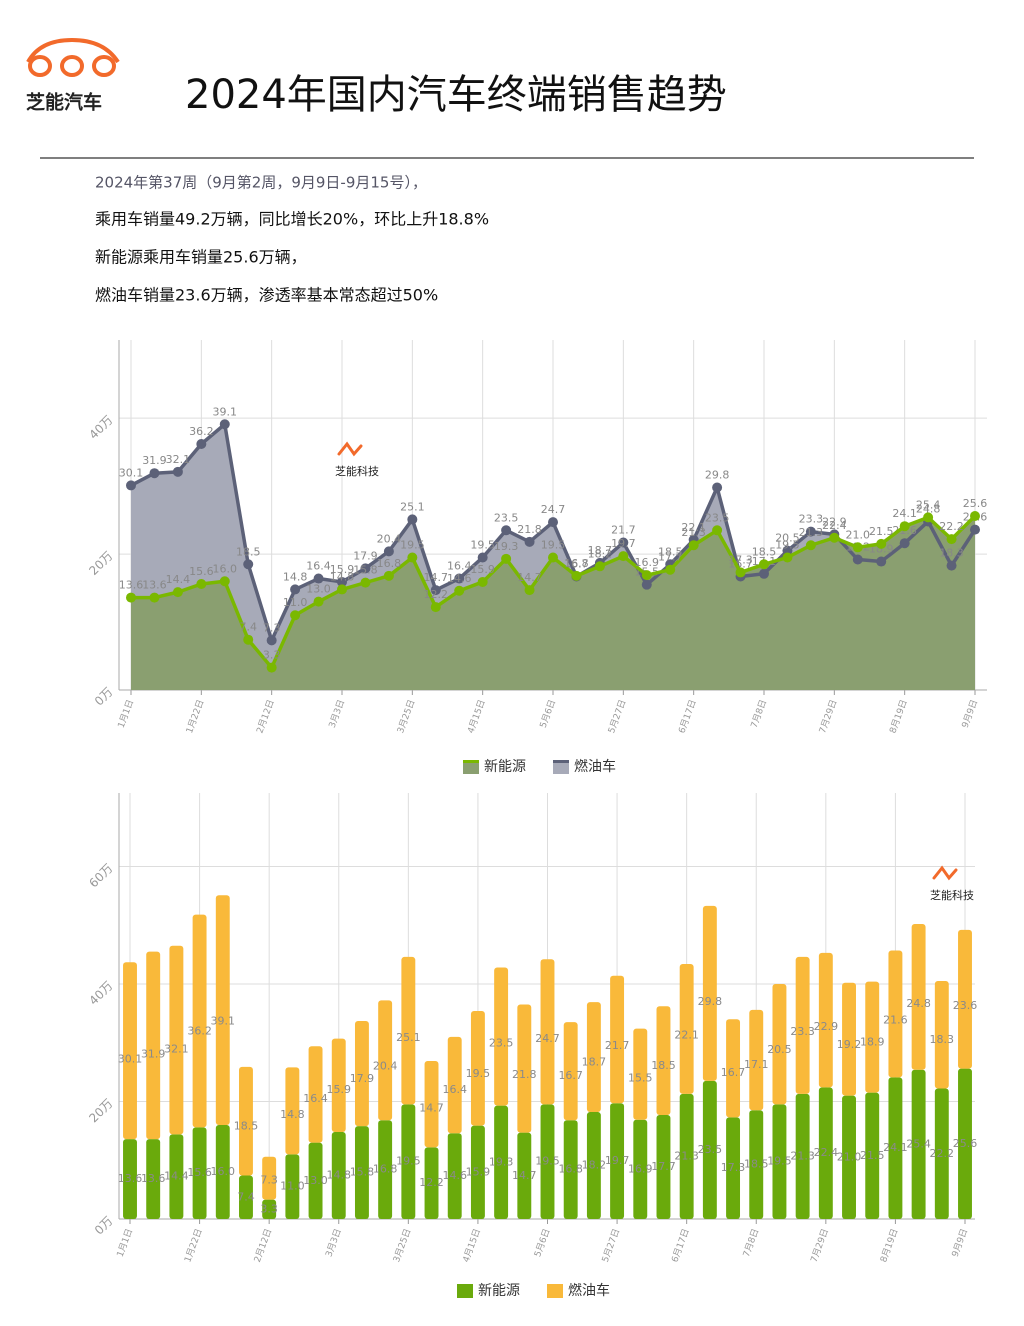 This screenshot has width=1024, height=1326. What do you see at coordinates (553, 603) in the screenshot?
I see `area` at bounding box center [553, 603].